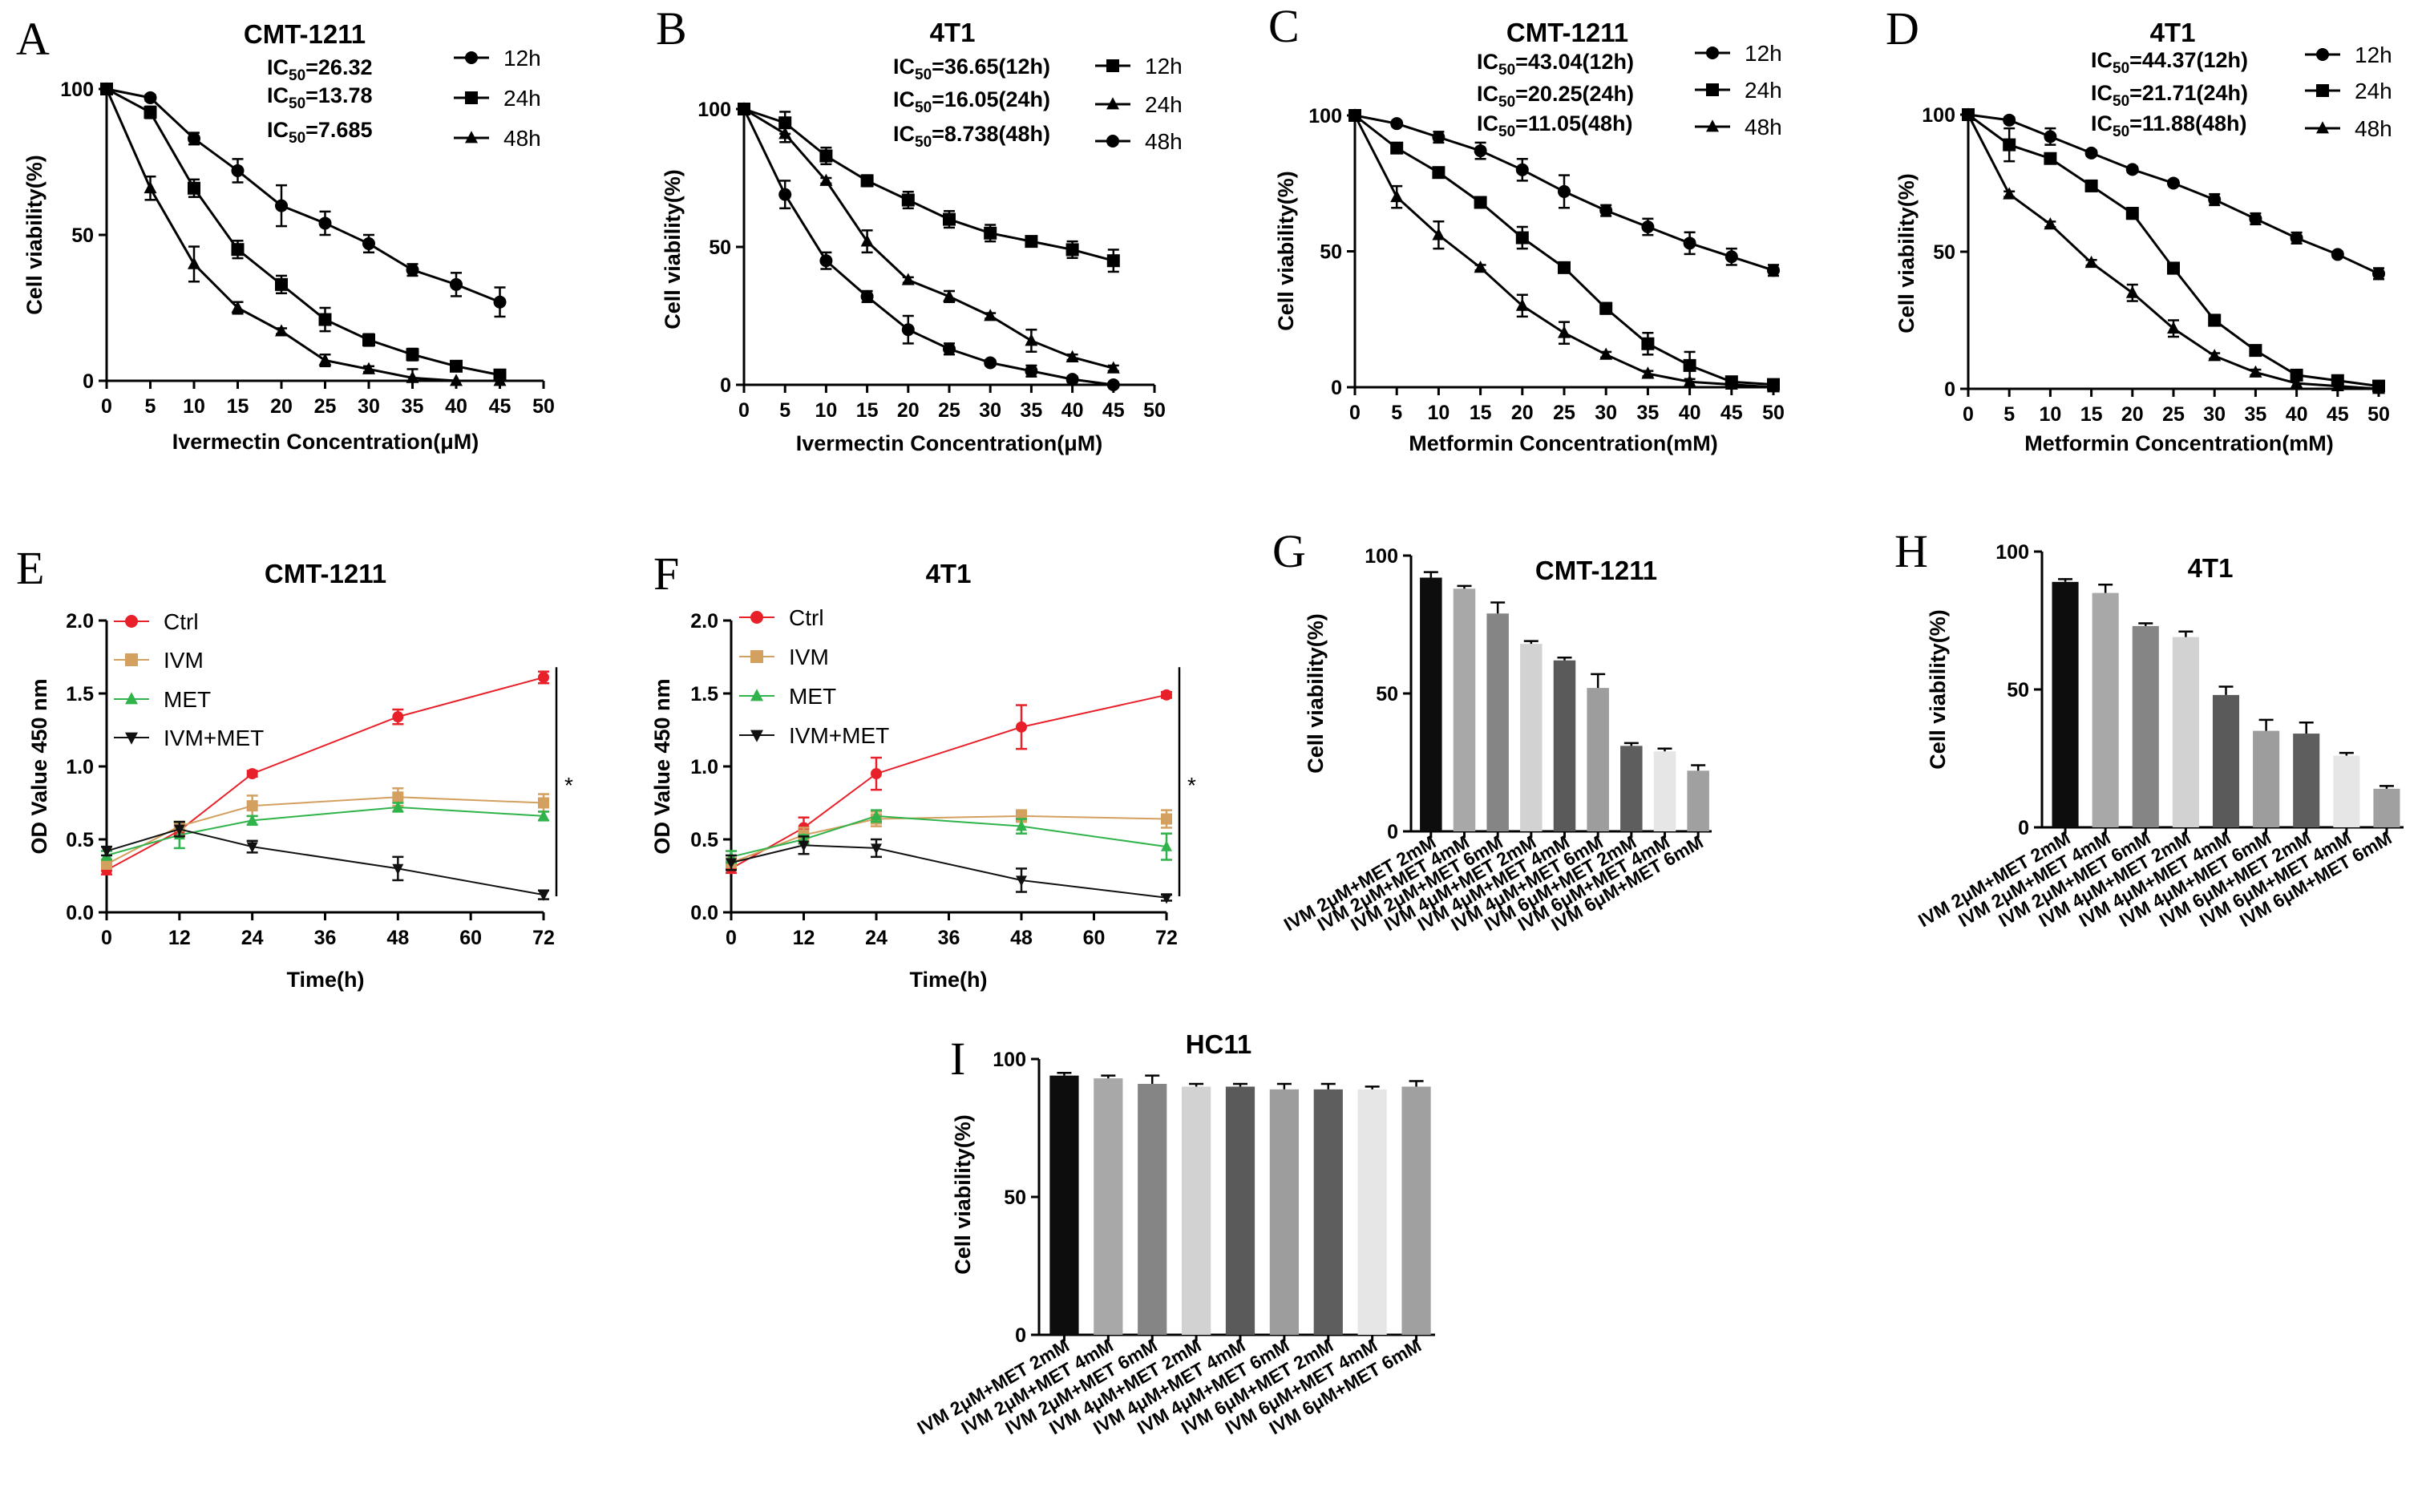  I want to click on x-tick-label: 5, so click(150, 406).